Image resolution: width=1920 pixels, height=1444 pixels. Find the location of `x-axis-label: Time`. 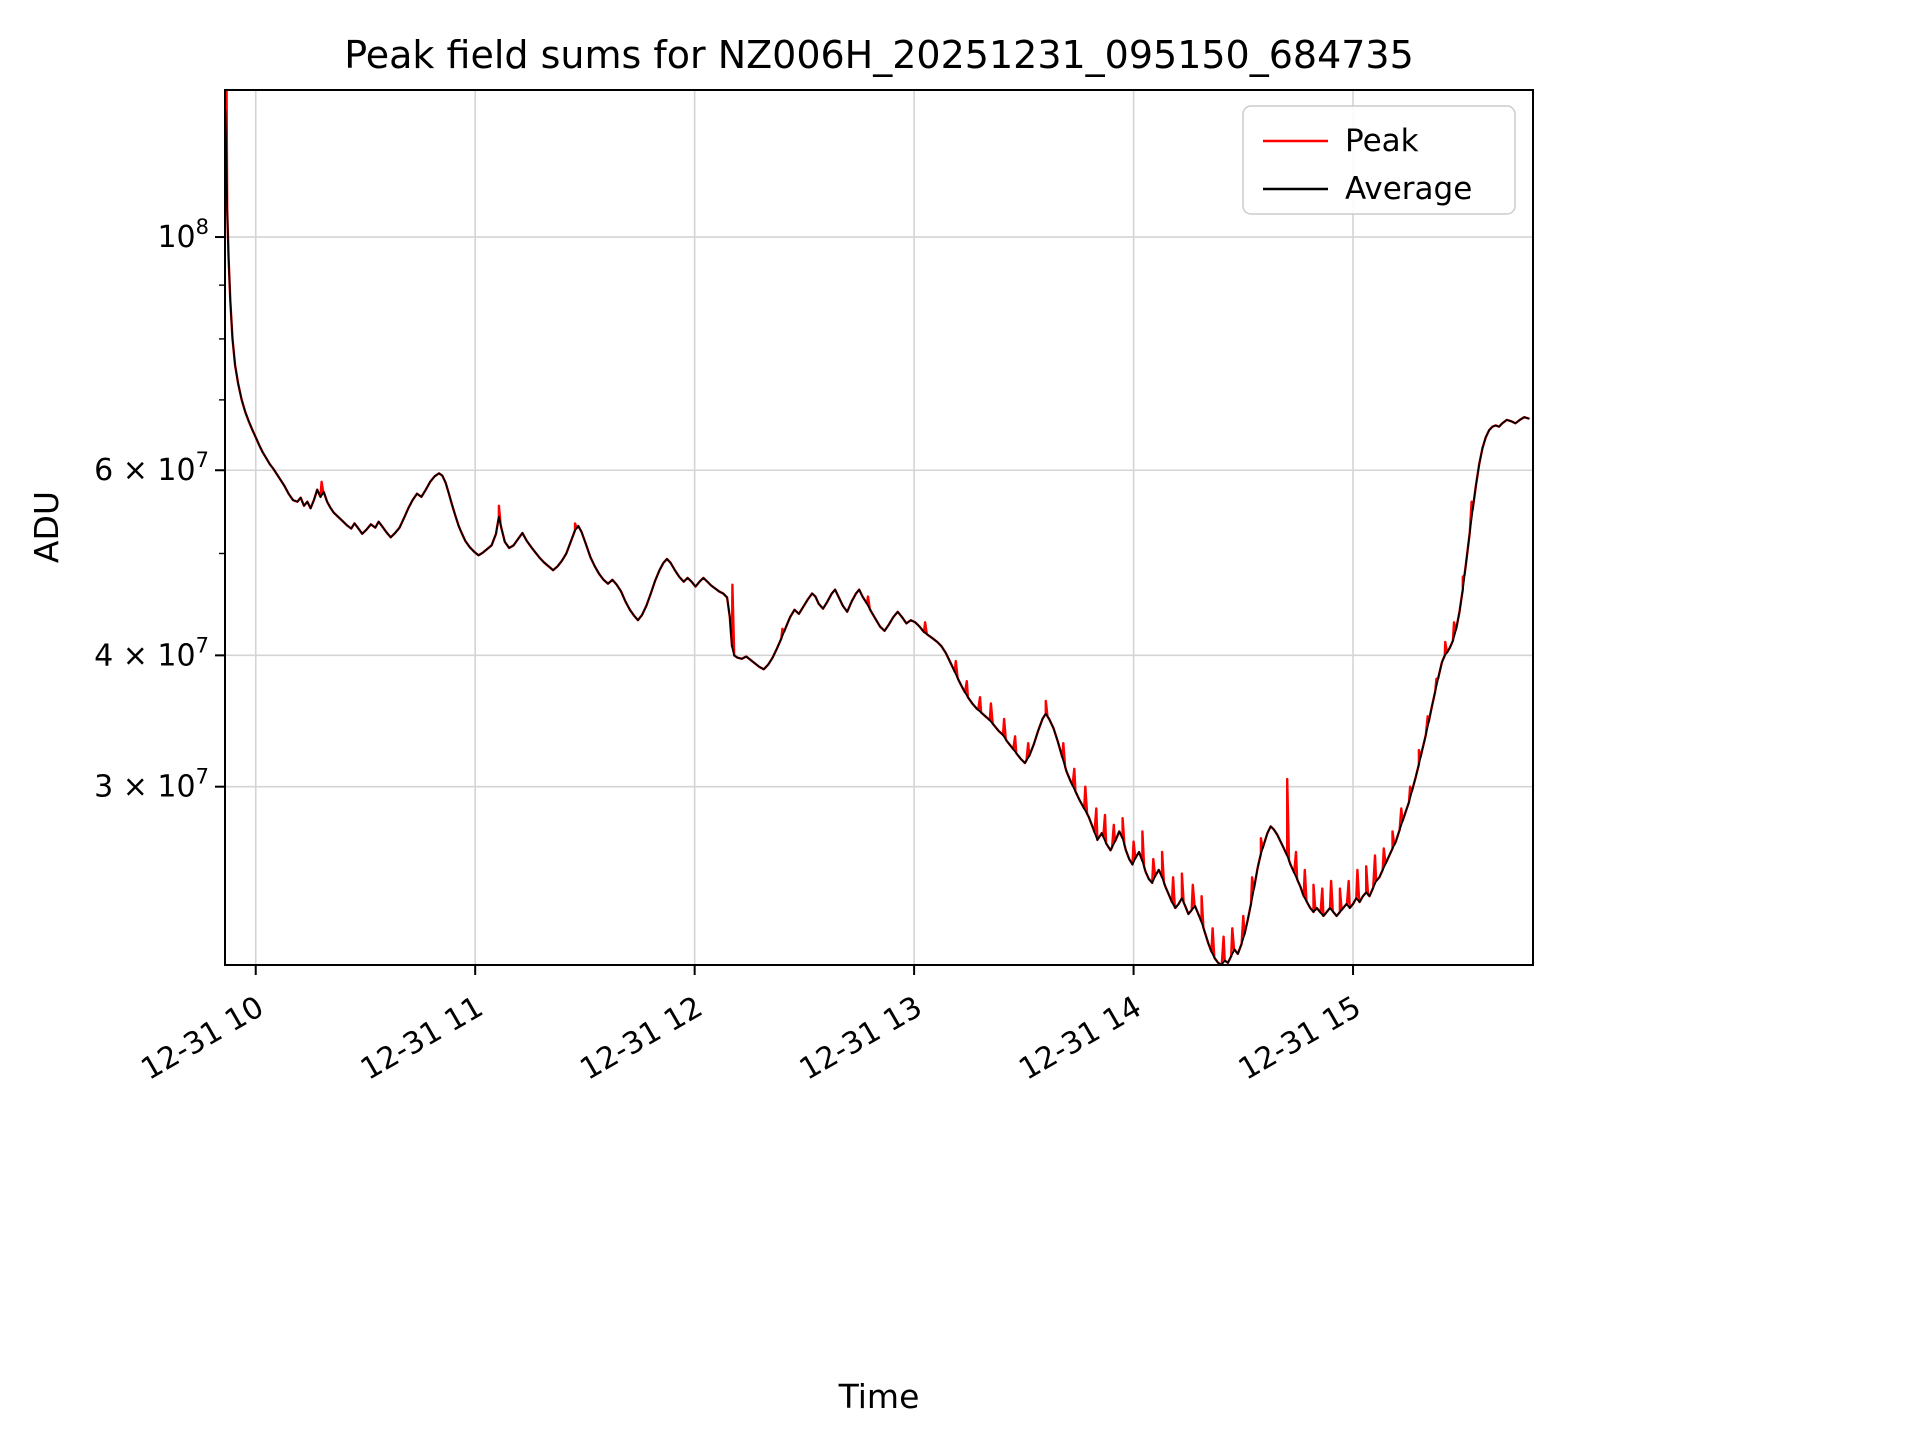

x-axis-label: Time is located at coordinates (879, 1396).